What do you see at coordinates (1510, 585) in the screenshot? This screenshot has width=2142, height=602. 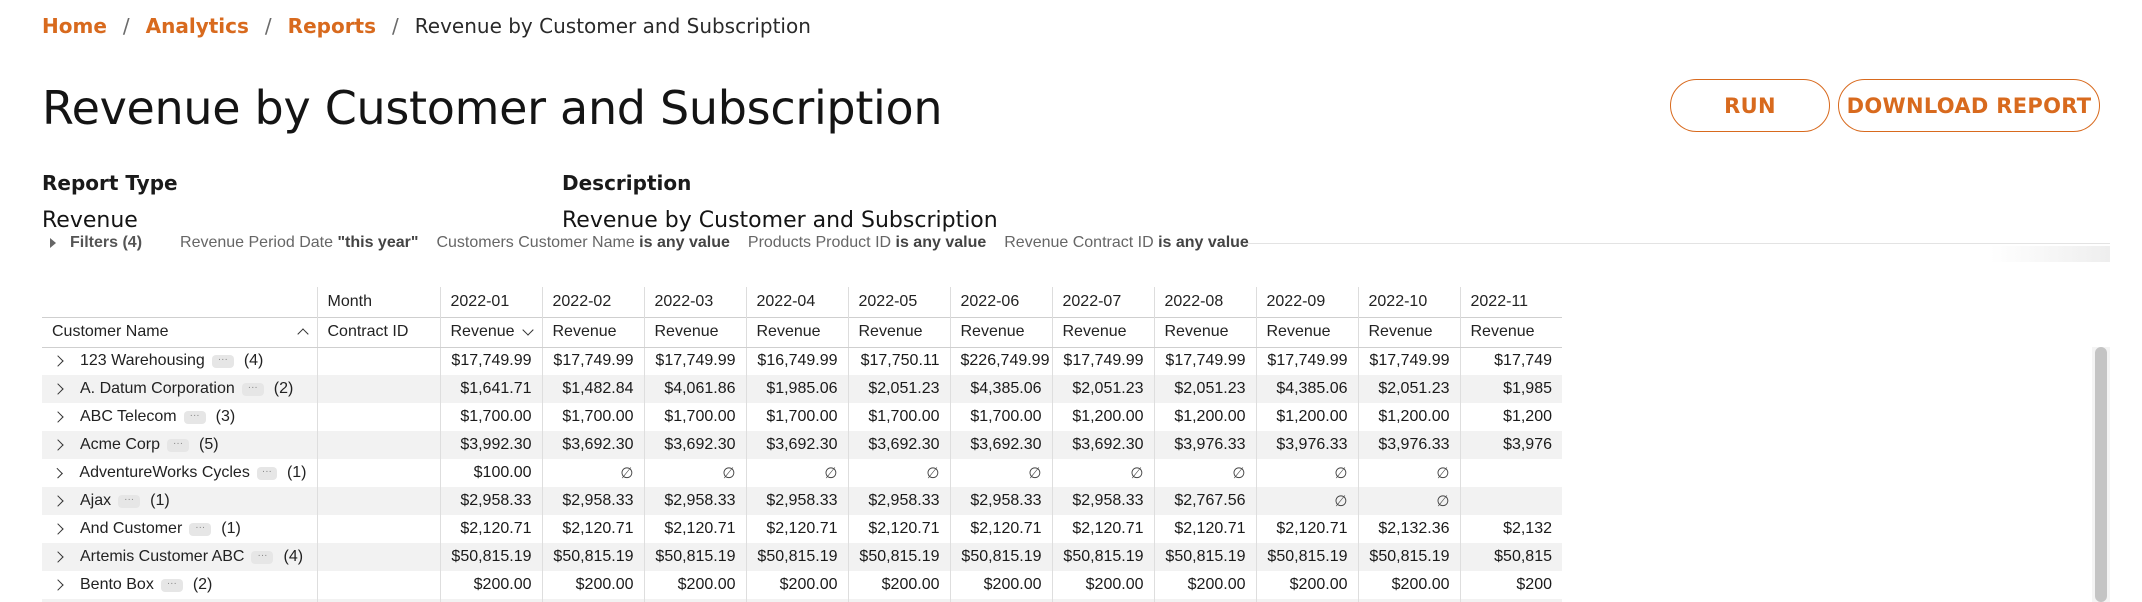 I see `revenue-cell: $200` at bounding box center [1510, 585].